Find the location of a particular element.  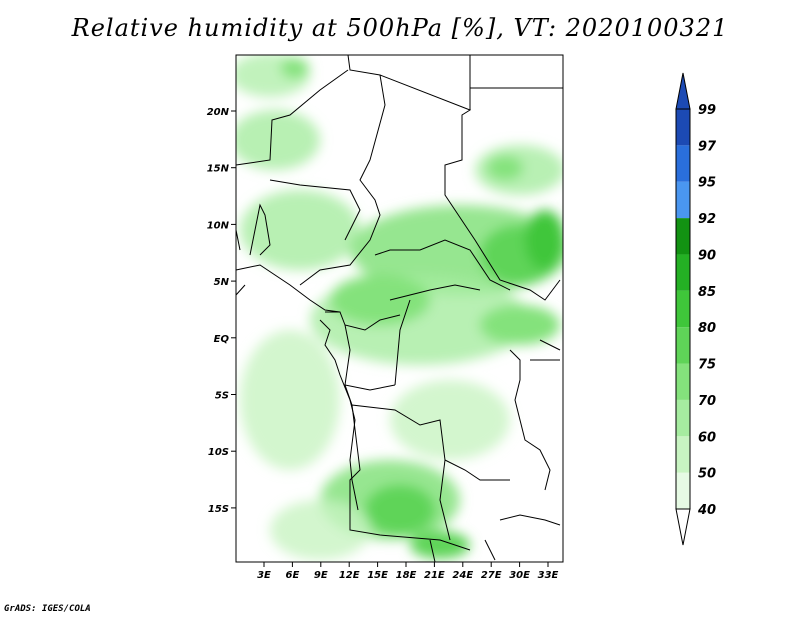

lat-label: 20N is located at coordinates (218, 112).